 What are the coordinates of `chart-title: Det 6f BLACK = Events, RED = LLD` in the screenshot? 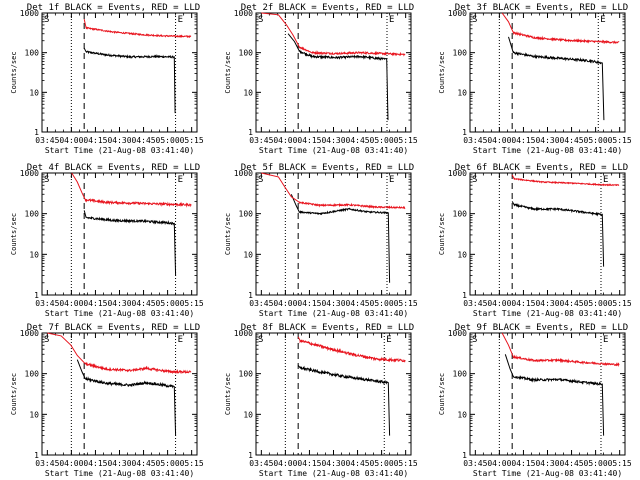 It's located at (541, 168).